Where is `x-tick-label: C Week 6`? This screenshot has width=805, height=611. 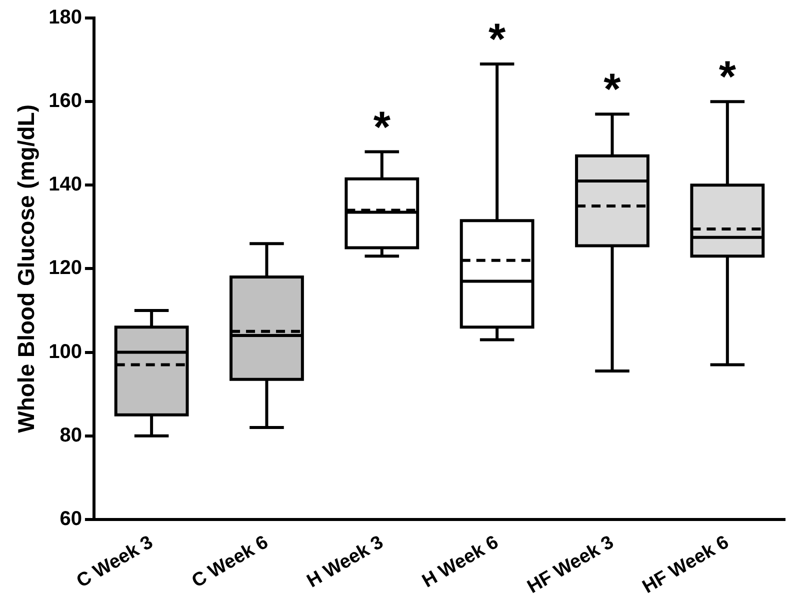
x-tick-label: C Week 6 is located at coordinates (230, 562).